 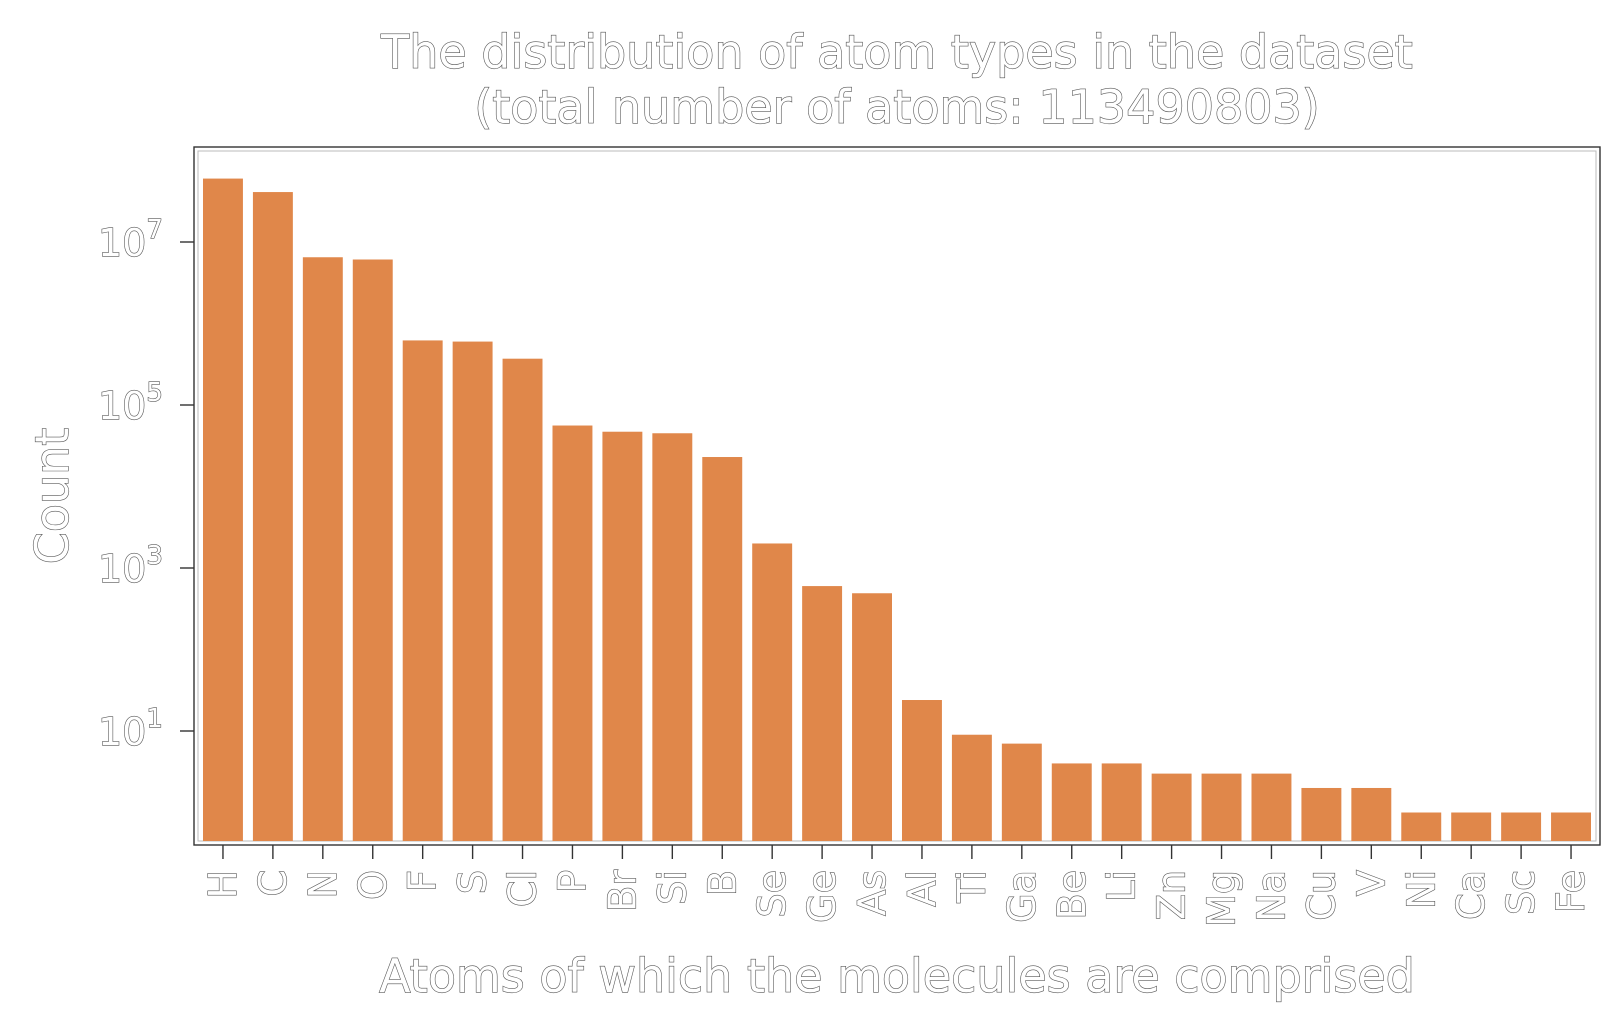 What do you see at coordinates (322, 549) in the screenshot?
I see `bar-N` at bounding box center [322, 549].